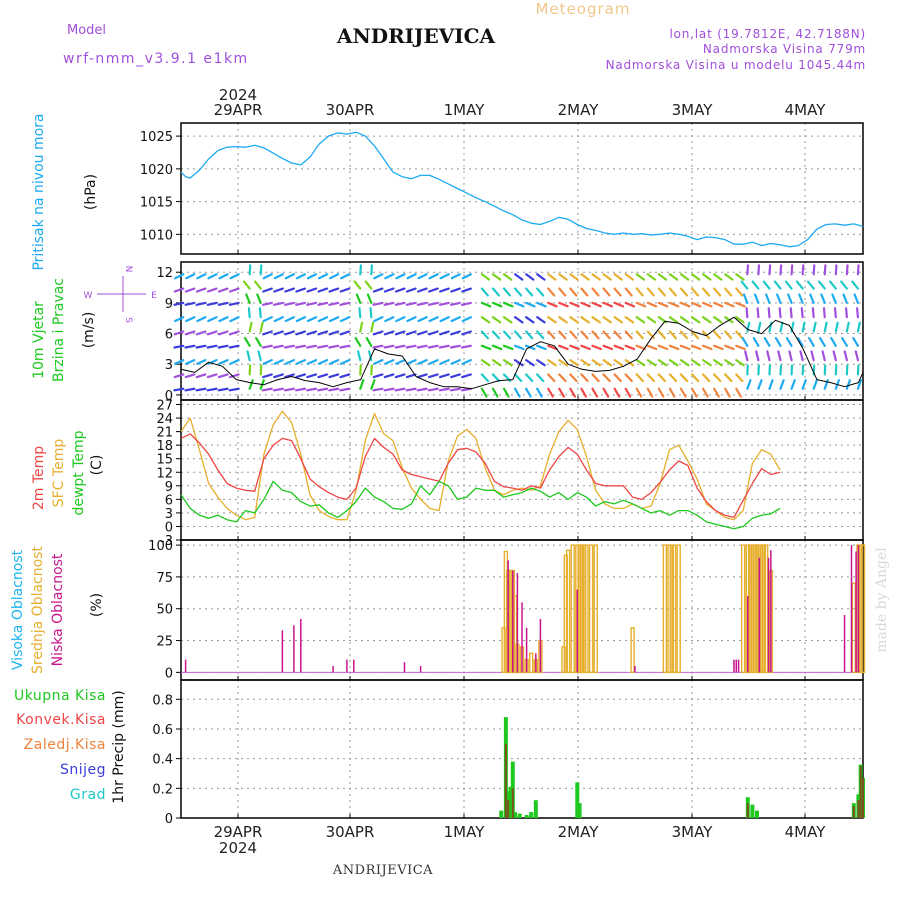 Image resolution: width=900 pixels, height=904 pixels. I want to click on wind-unit: (m/s), so click(89, 330).